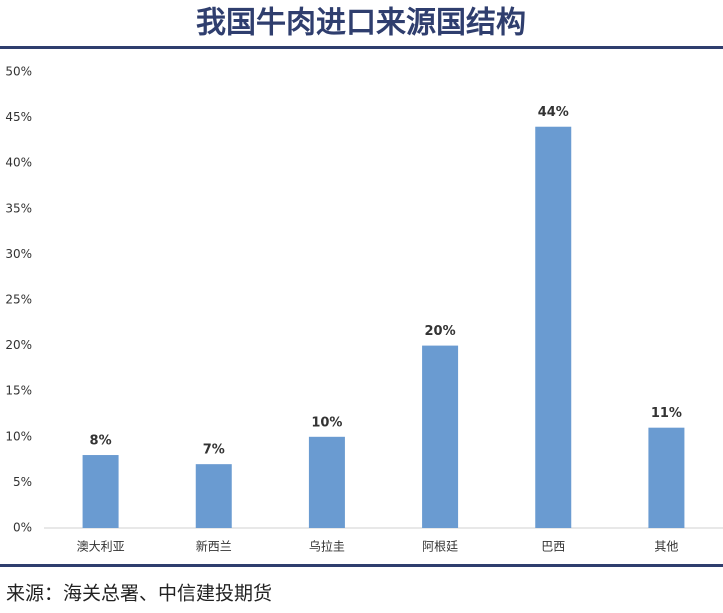  I want to click on source-note: 来源：海关总署、中信建投期货, so click(139, 594).